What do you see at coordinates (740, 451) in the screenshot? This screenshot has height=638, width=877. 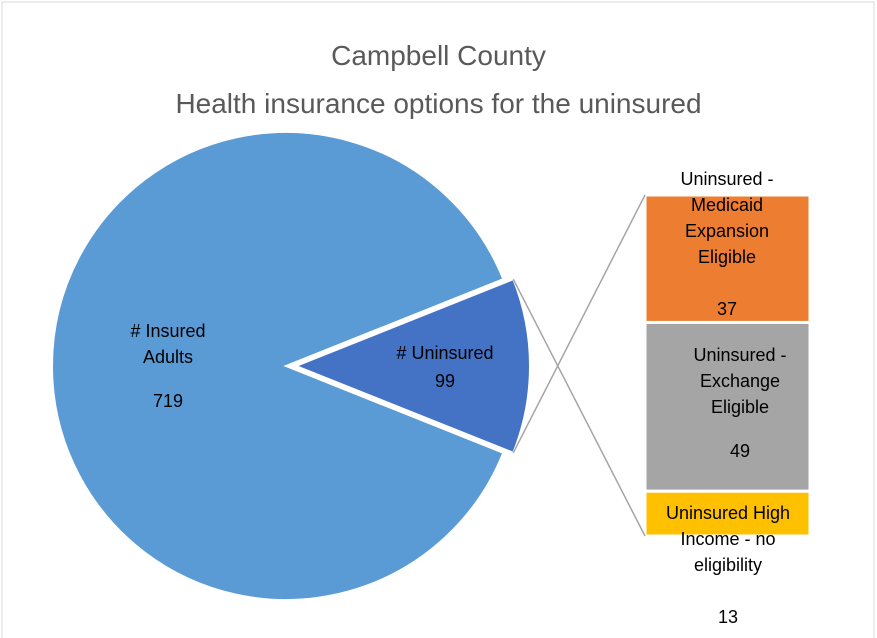 I see `bar-value: 49` at bounding box center [740, 451].